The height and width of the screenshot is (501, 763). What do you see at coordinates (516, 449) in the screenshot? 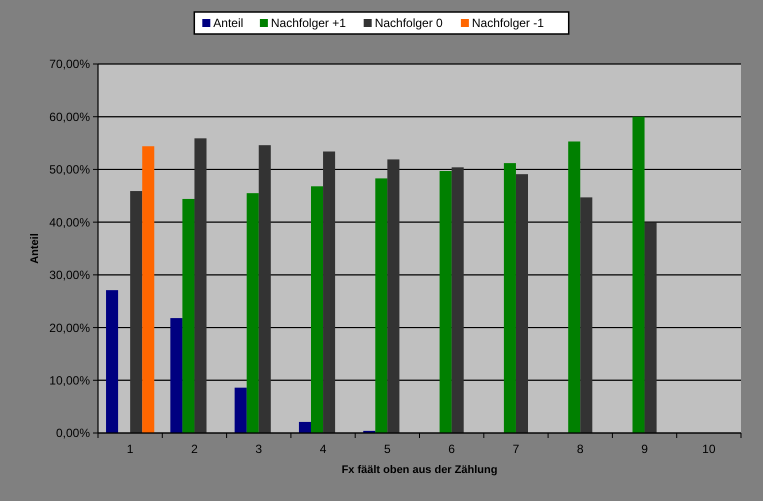
I see `x-tick-label: 7` at bounding box center [516, 449].